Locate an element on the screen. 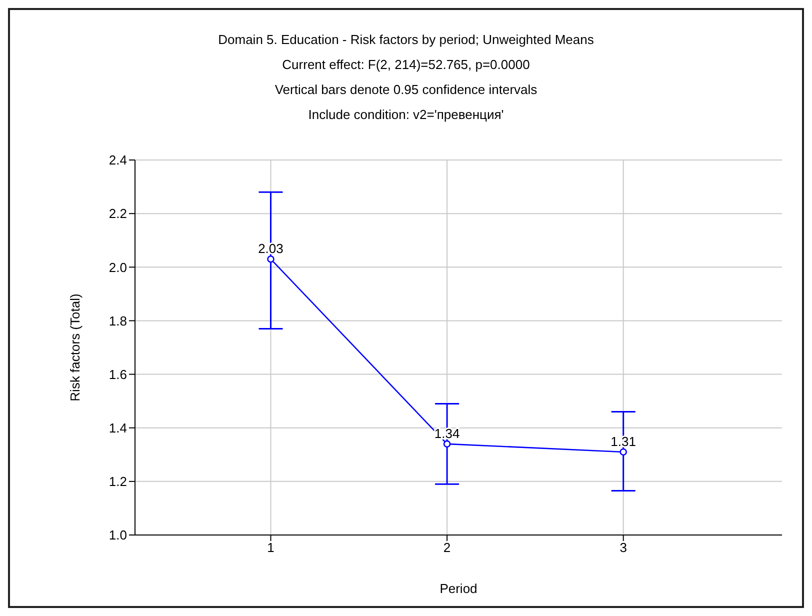 The width and height of the screenshot is (812, 616). y-tick-label: 1.8 is located at coordinates (117, 320).